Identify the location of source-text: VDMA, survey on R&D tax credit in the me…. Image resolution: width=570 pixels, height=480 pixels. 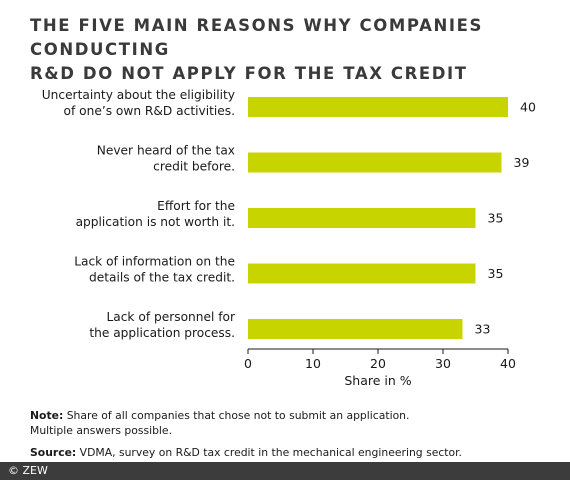
(269, 452).